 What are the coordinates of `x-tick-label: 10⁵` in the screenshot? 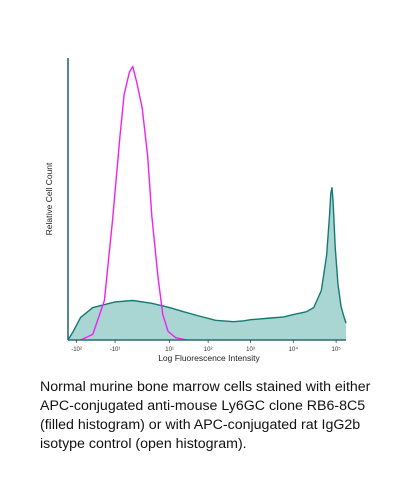 It's located at (337, 349).